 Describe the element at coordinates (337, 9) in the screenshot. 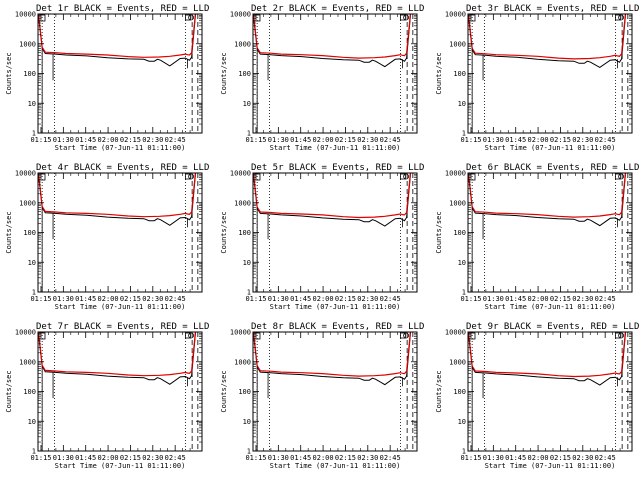

I see `chart-title: Det 2r BLACK = Events, RED = LLD` at that location.